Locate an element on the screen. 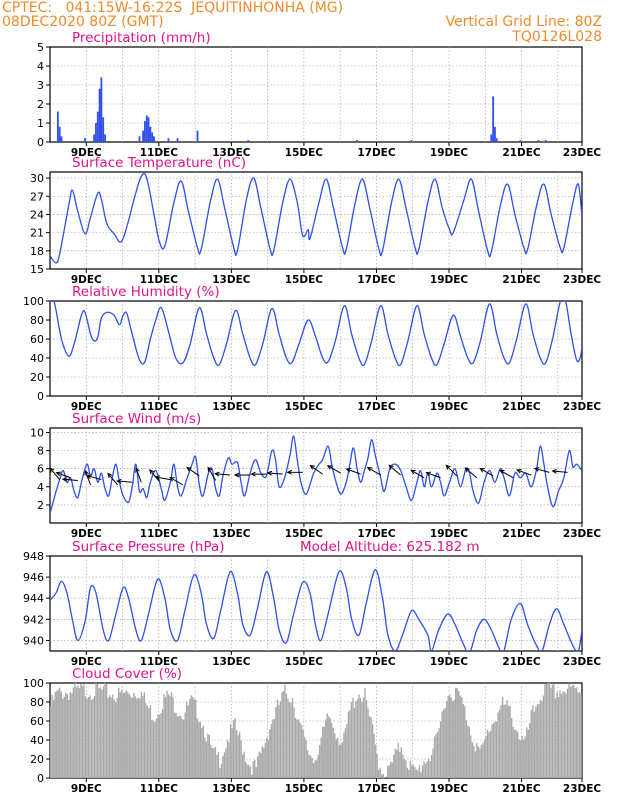 The image size is (618, 800). humidity-ytick-label: 40 is located at coordinates (37, 358).